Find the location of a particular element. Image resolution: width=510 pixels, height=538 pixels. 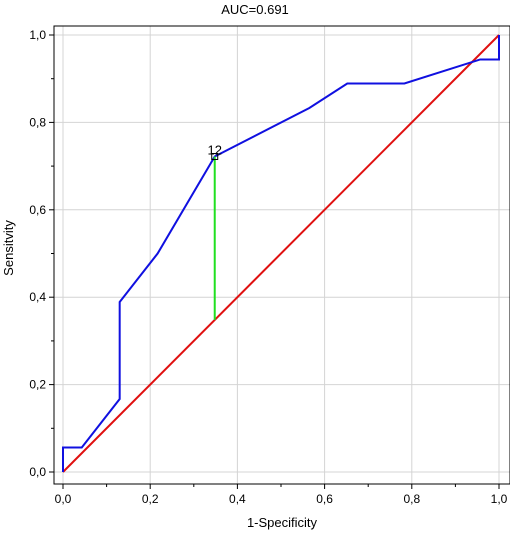

x-tick-label: 1,0 is located at coordinates (499, 499).